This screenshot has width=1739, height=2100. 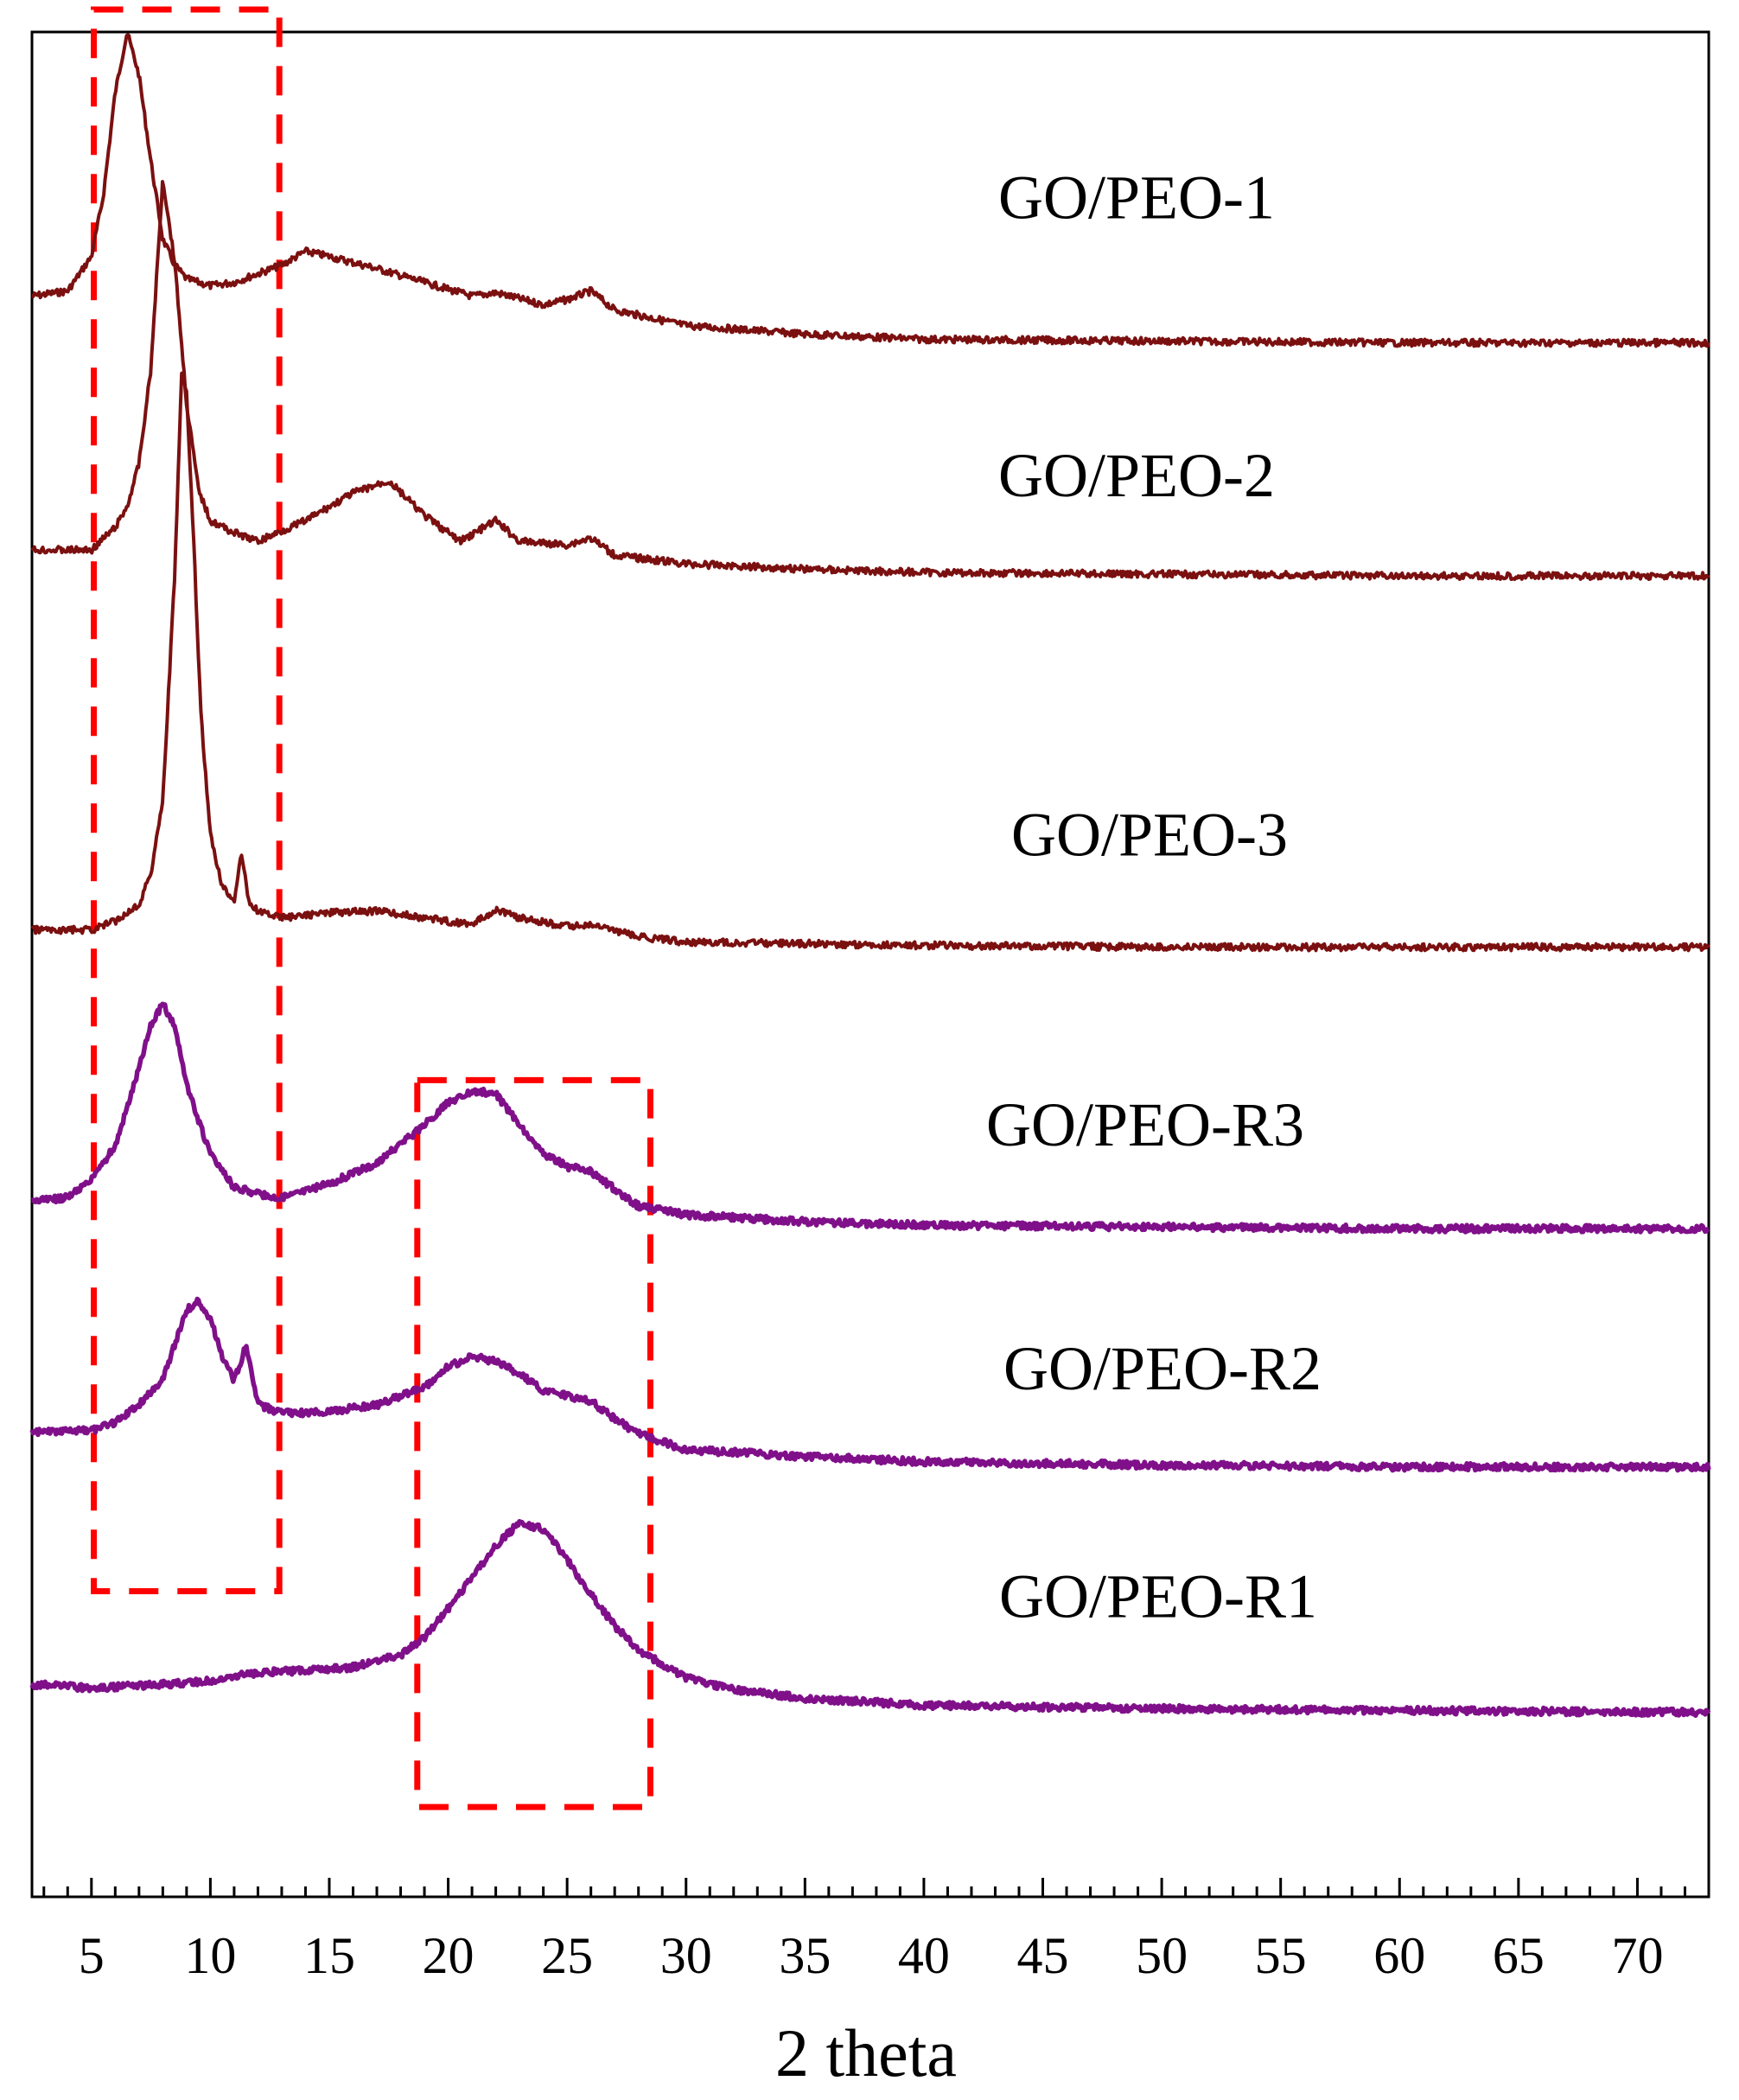 I want to click on series-label-4: GO/PEO-R3, so click(x=1145, y=1124).